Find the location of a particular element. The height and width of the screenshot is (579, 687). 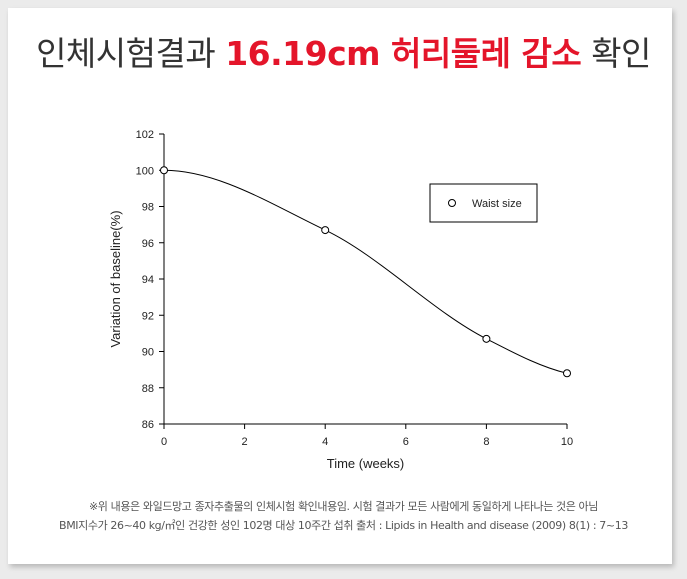

y-tick-label: 92 is located at coordinates (148, 316).